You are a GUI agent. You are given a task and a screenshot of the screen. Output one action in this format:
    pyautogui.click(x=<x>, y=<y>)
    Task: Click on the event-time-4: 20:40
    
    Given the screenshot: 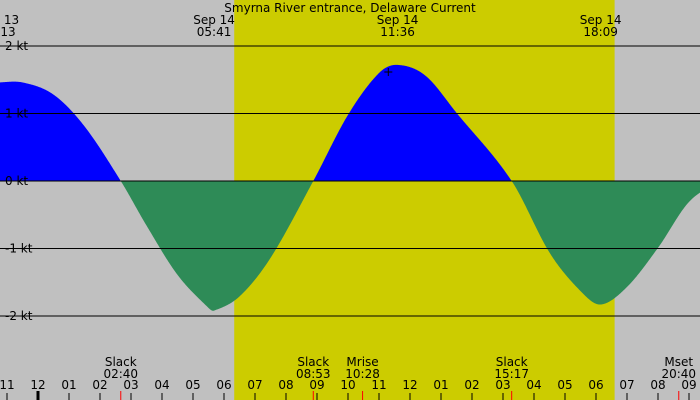 What is the action you would take?
    pyautogui.click(x=678, y=374)
    